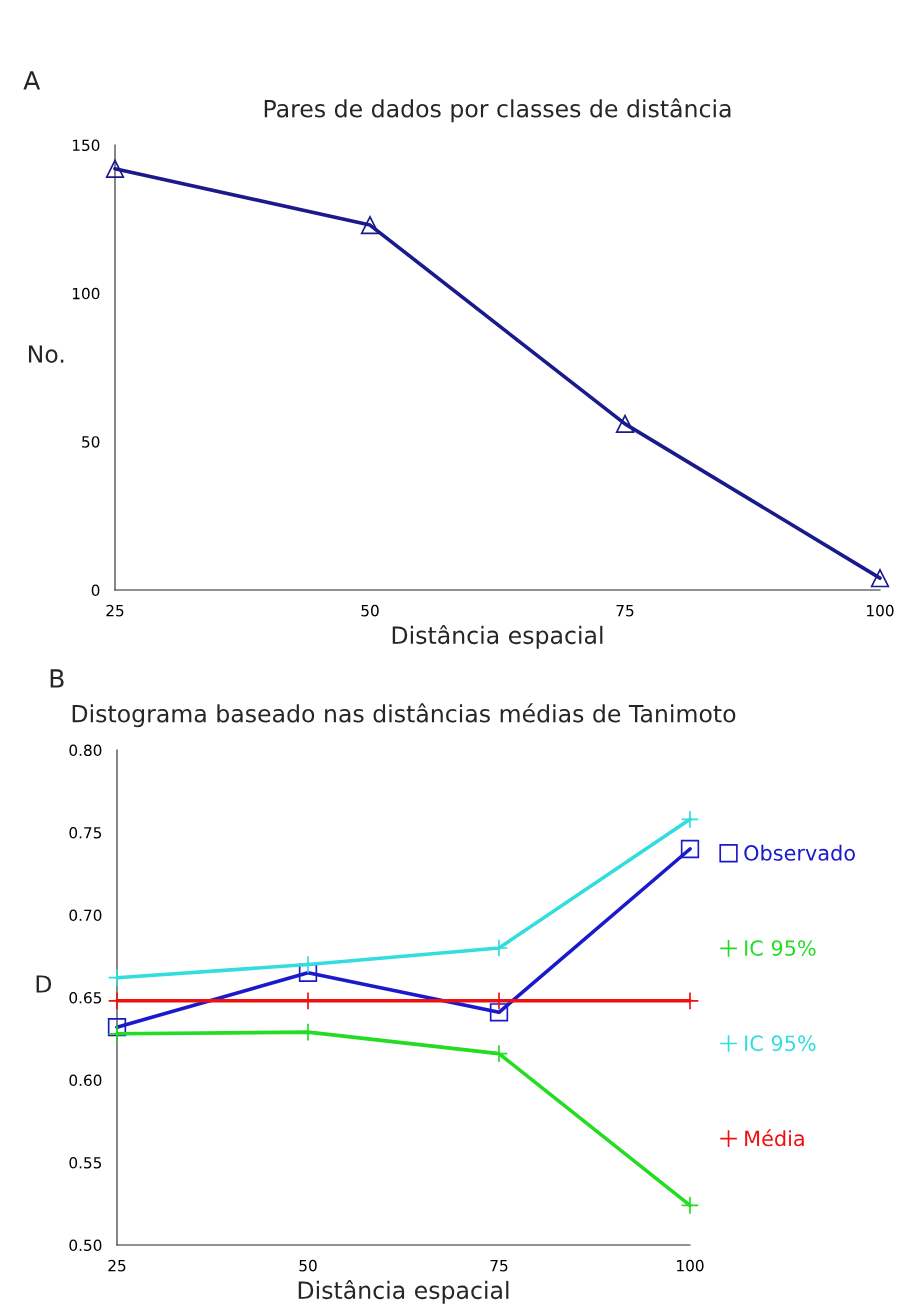  What do you see at coordinates (85, 1162) in the screenshot?
I see `y-tick-label: 0.55` at bounding box center [85, 1162].